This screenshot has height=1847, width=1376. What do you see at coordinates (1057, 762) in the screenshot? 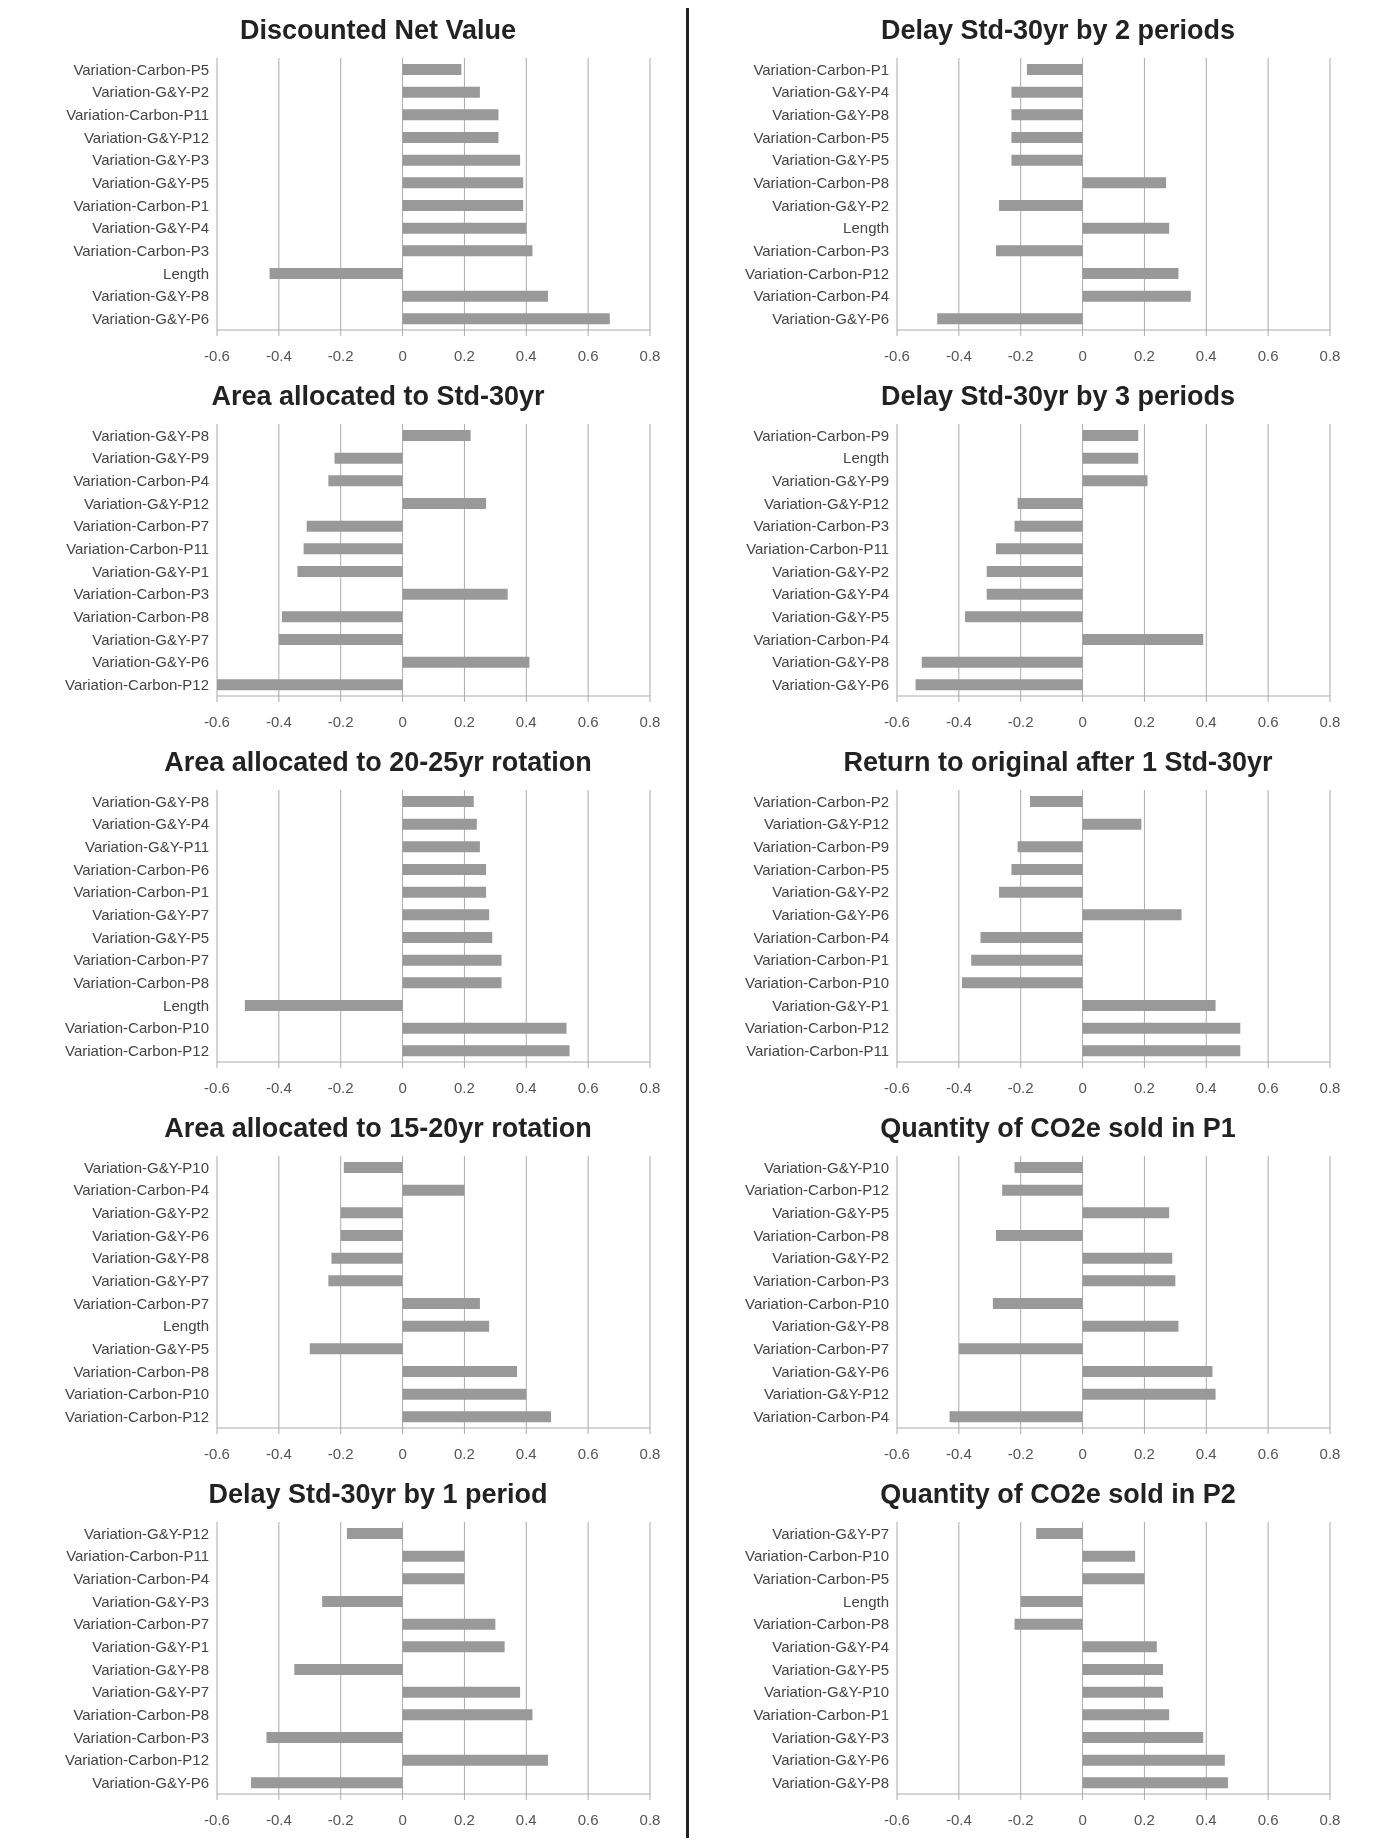
I see `chart-title: Return to original after 1 Std-30yr` at bounding box center [1057, 762].